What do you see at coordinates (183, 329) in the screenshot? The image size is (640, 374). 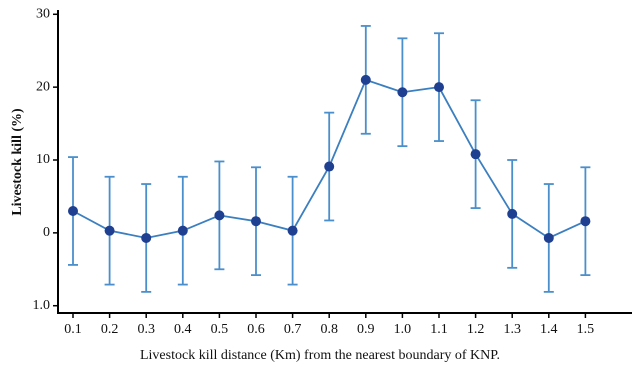 I see `x-tick-label: 0.4` at bounding box center [183, 329].